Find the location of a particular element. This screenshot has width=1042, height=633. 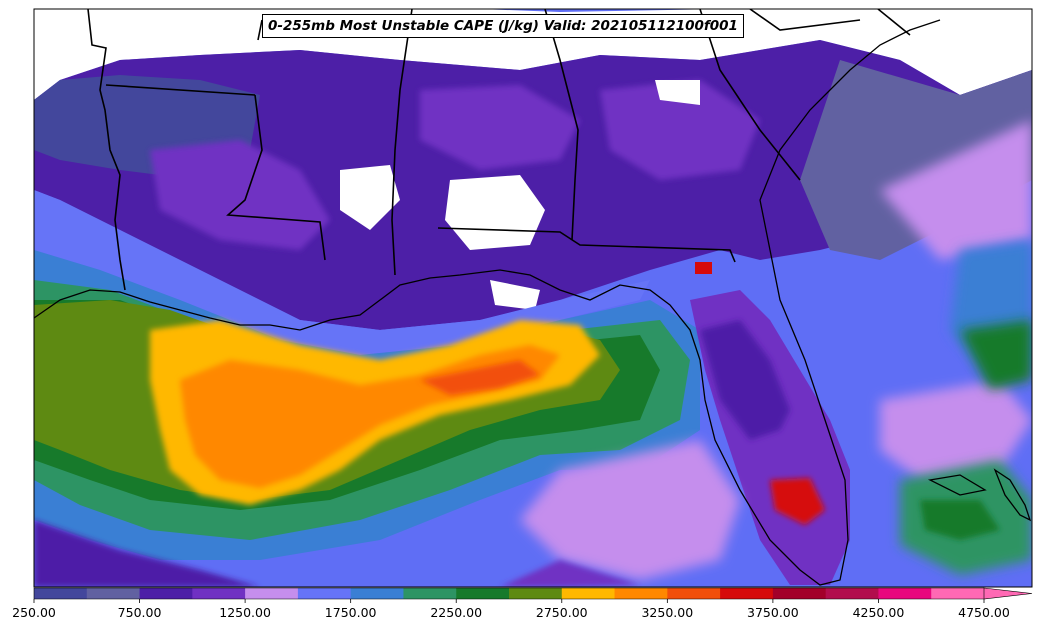

colorbar-tick-label: 1250.00 is located at coordinates (245, 612).